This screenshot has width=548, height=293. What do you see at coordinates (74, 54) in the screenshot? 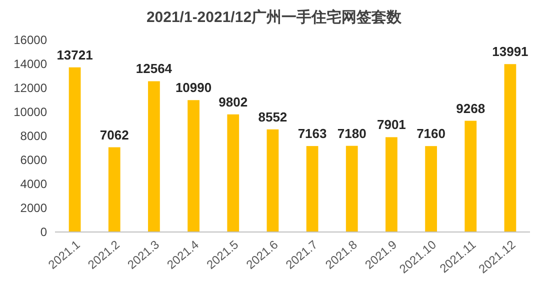
I see `data-label: 13721` at bounding box center [74, 54].